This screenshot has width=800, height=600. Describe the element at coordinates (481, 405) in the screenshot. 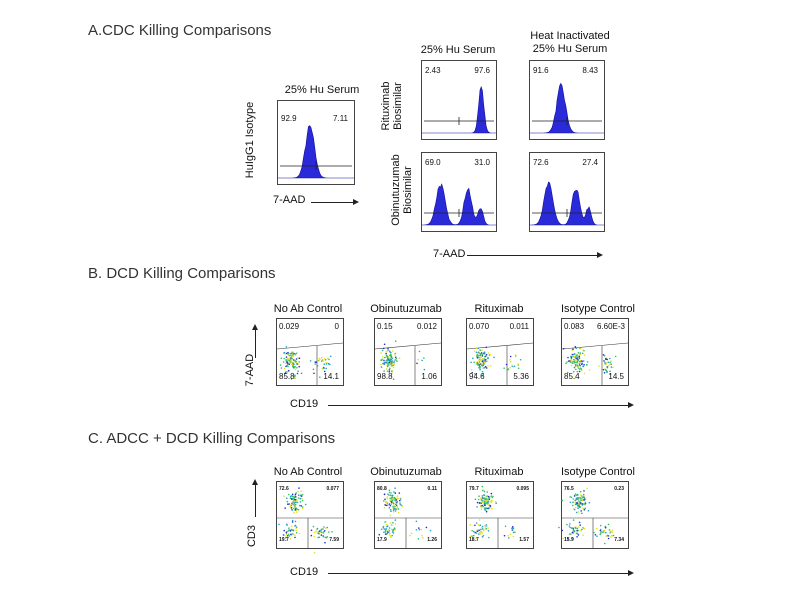

I see `x-axis-arrow` at that location.